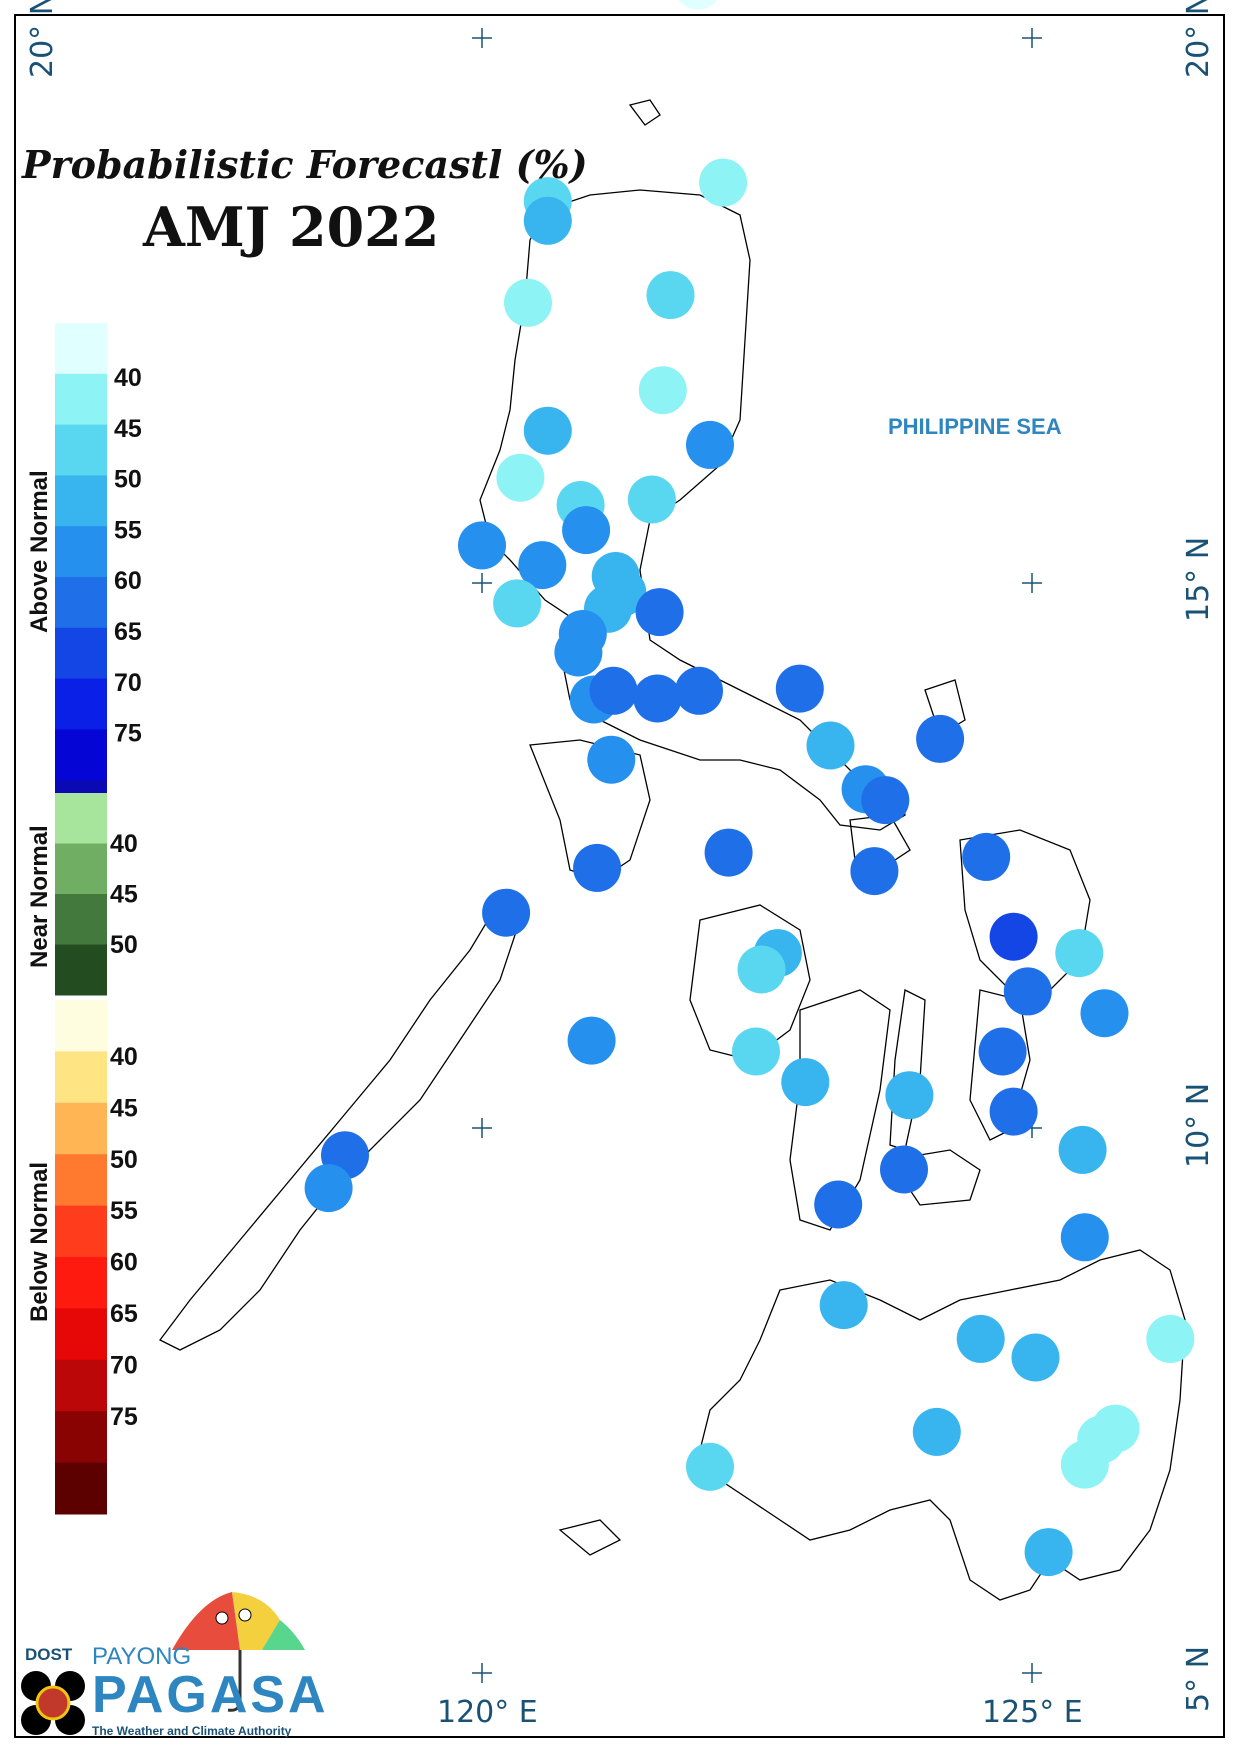 The height and width of the screenshot is (1753, 1241). I want to click on dost-seal-icon, so click(53, 1703).